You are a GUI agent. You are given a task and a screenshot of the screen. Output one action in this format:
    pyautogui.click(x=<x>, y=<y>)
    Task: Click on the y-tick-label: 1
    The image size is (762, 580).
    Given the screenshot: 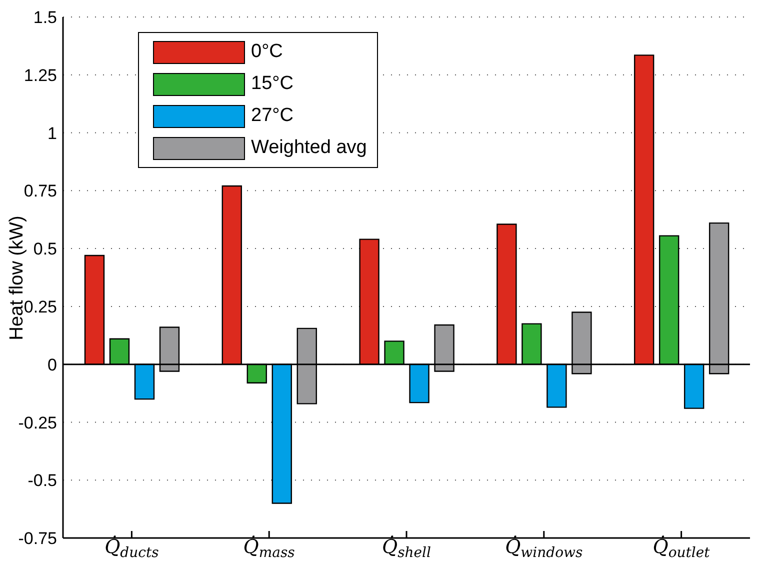 What is the action you would take?
    pyautogui.click(x=52, y=133)
    